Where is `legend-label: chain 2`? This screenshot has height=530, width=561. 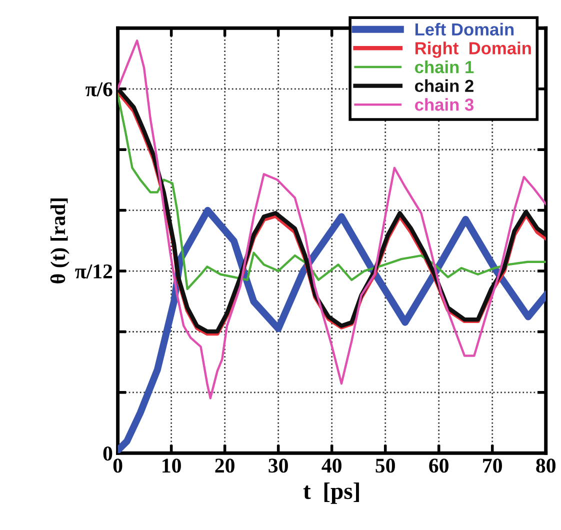
legend-label: chain 2 is located at coordinates (444, 85).